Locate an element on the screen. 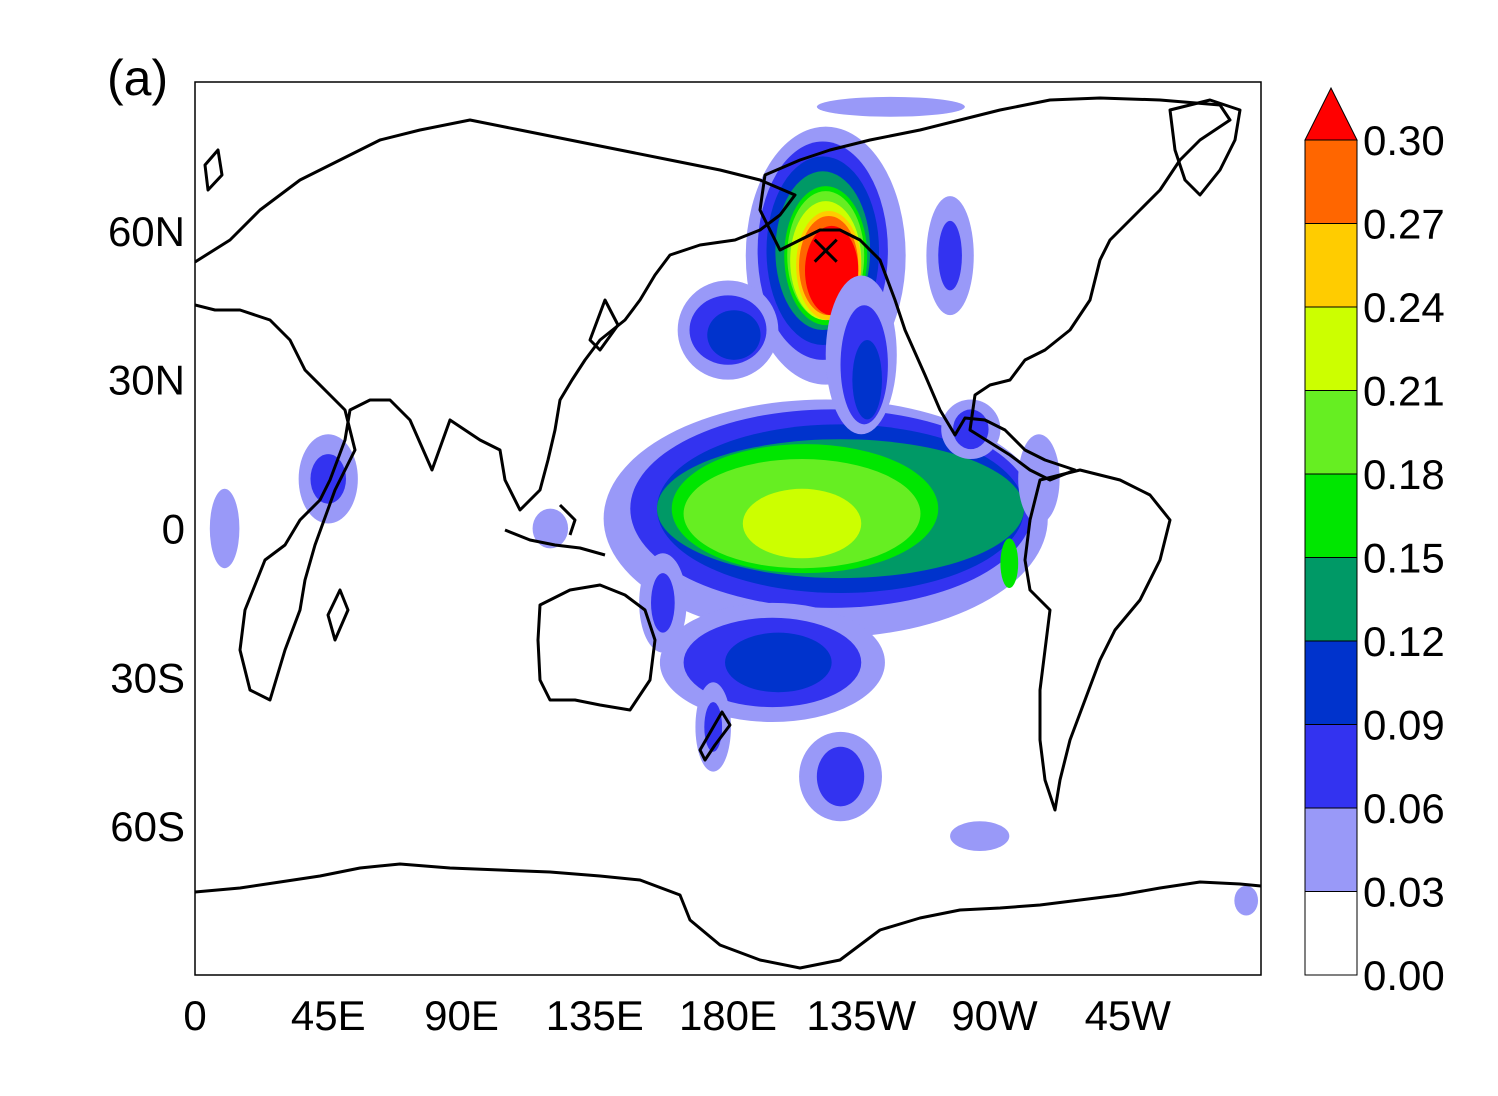 The height and width of the screenshot is (1096, 1498). colorbar-label: 0.06 is located at coordinates (1404, 808).